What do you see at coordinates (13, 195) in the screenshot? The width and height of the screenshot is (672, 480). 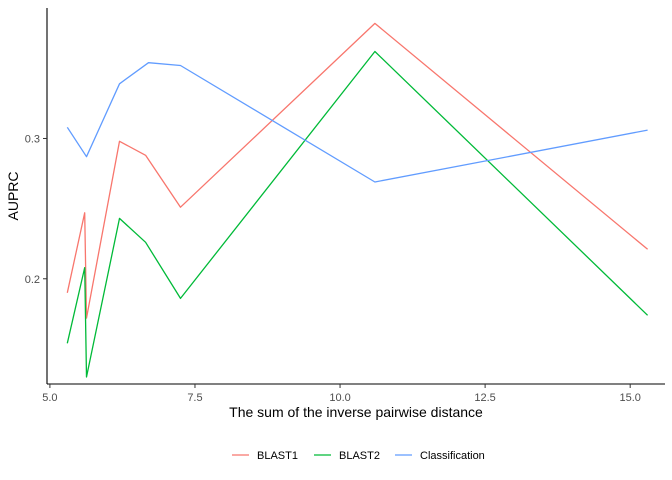 I see `y-axis-title: AUPRC` at bounding box center [13, 195].